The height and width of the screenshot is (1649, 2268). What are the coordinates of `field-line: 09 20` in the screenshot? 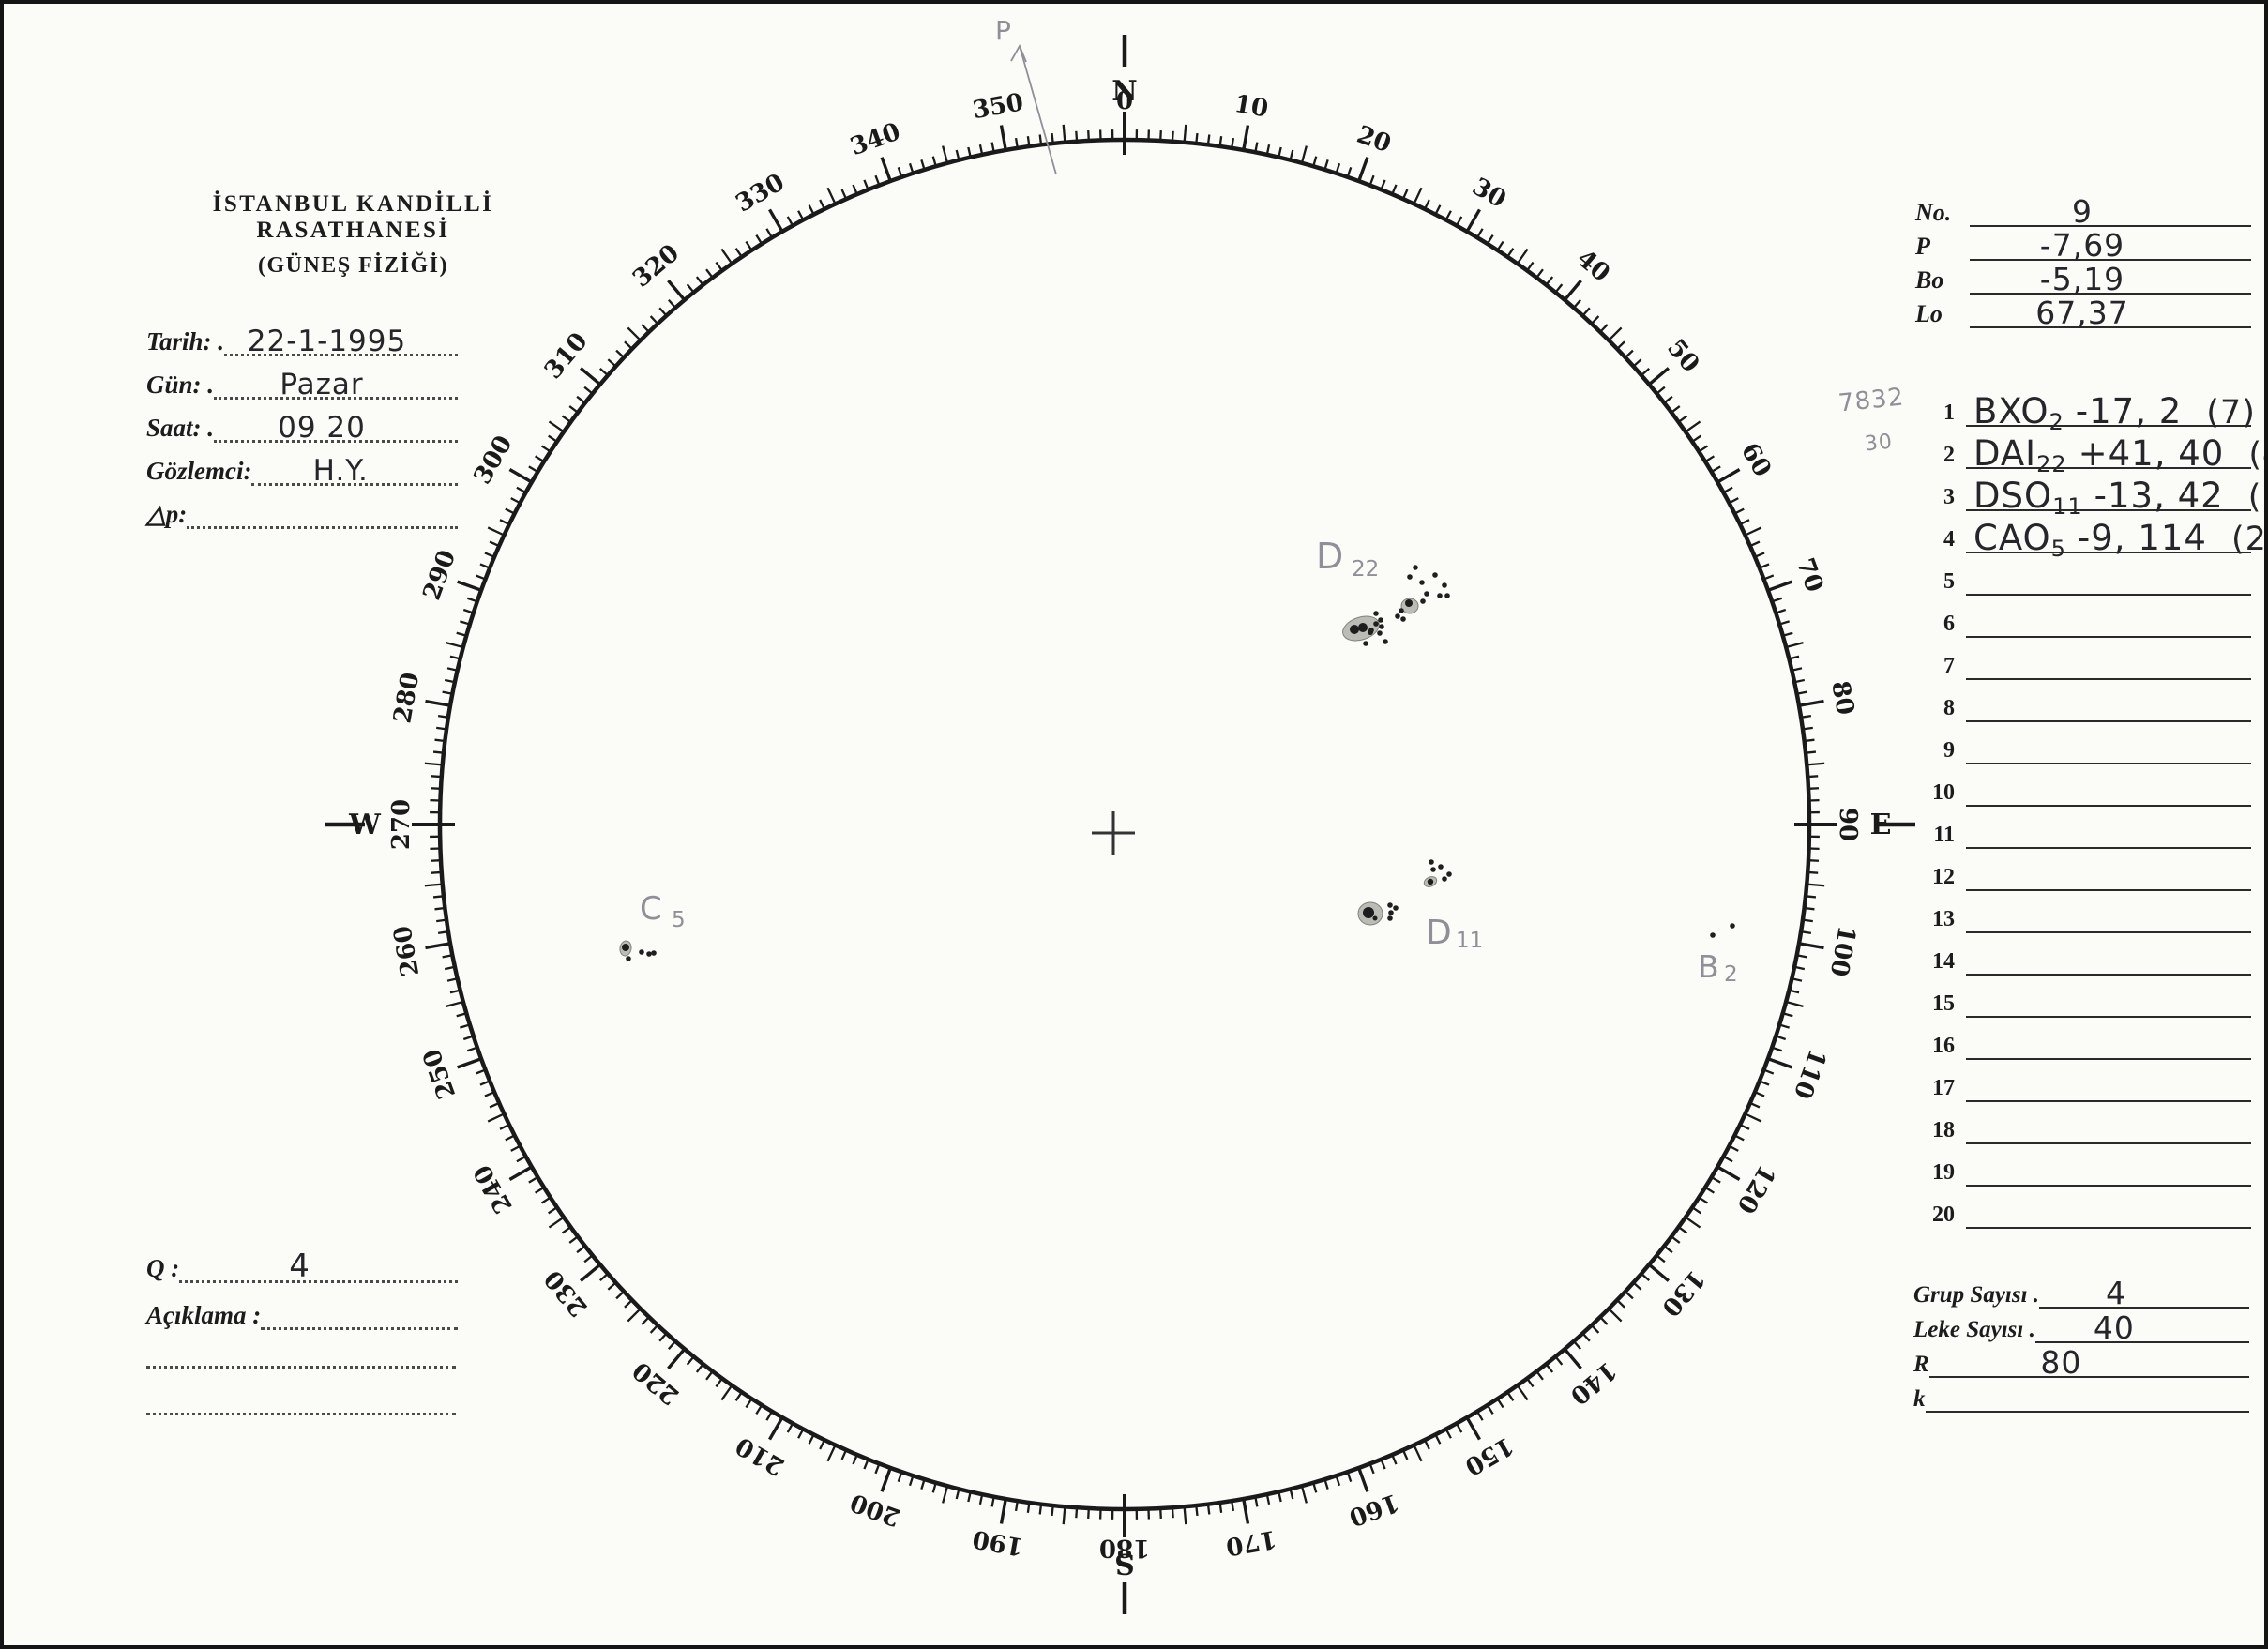 It's located at (336, 428).